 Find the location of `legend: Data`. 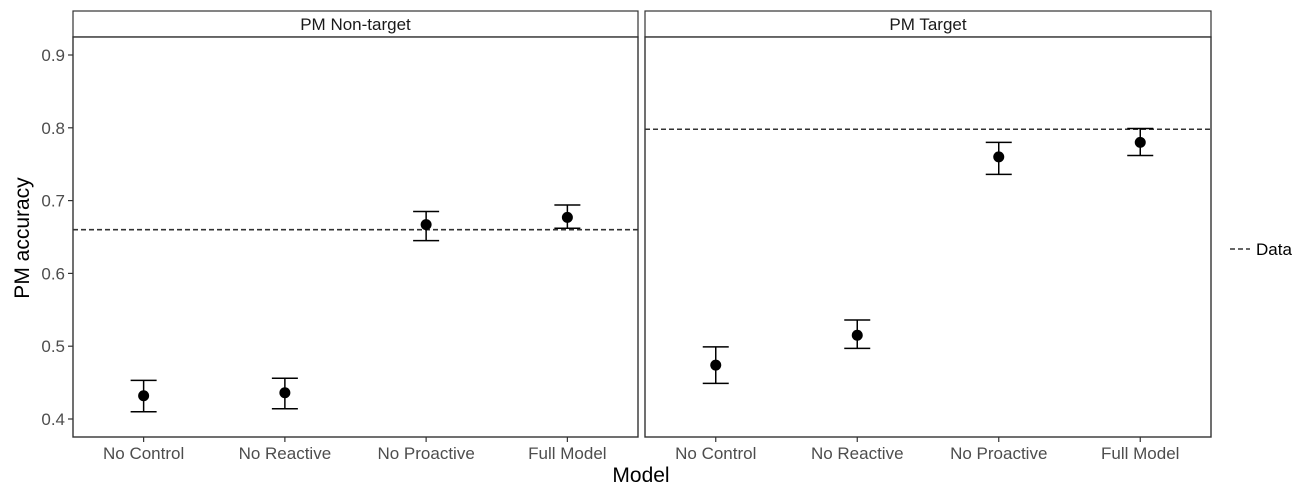

legend: Data is located at coordinates (1261, 249).